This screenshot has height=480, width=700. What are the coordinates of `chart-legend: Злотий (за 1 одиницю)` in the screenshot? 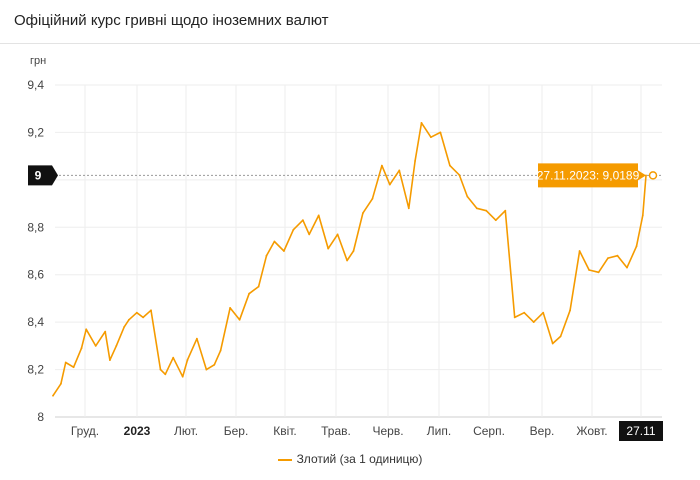 It's located at (350, 459).